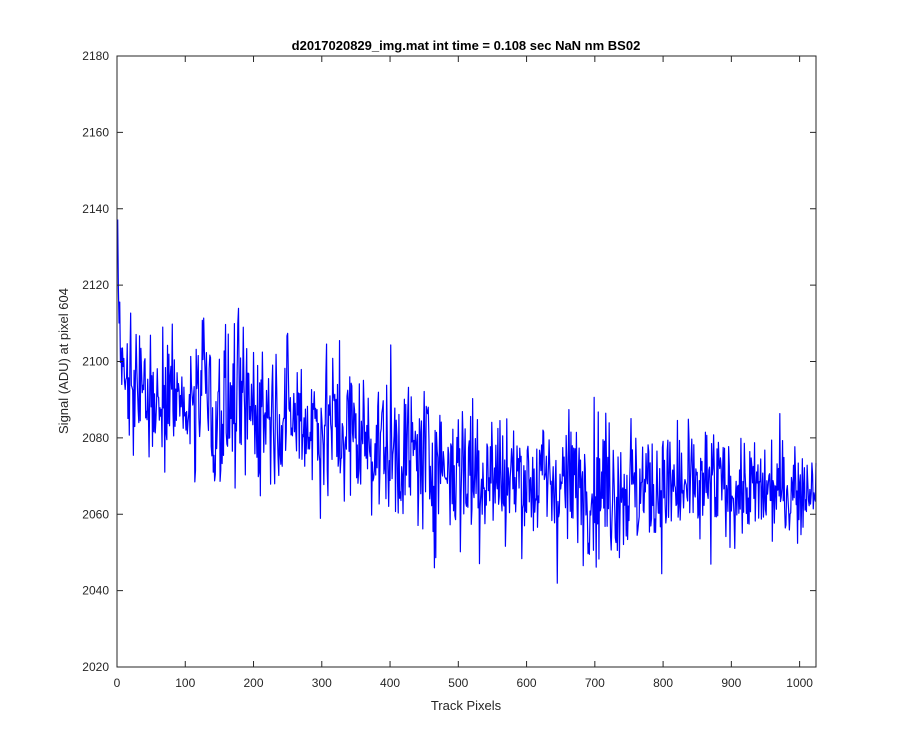 The width and height of the screenshot is (900, 750). What do you see at coordinates (799, 683) in the screenshot?
I see `x-tick-label: 1000` at bounding box center [799, 683].